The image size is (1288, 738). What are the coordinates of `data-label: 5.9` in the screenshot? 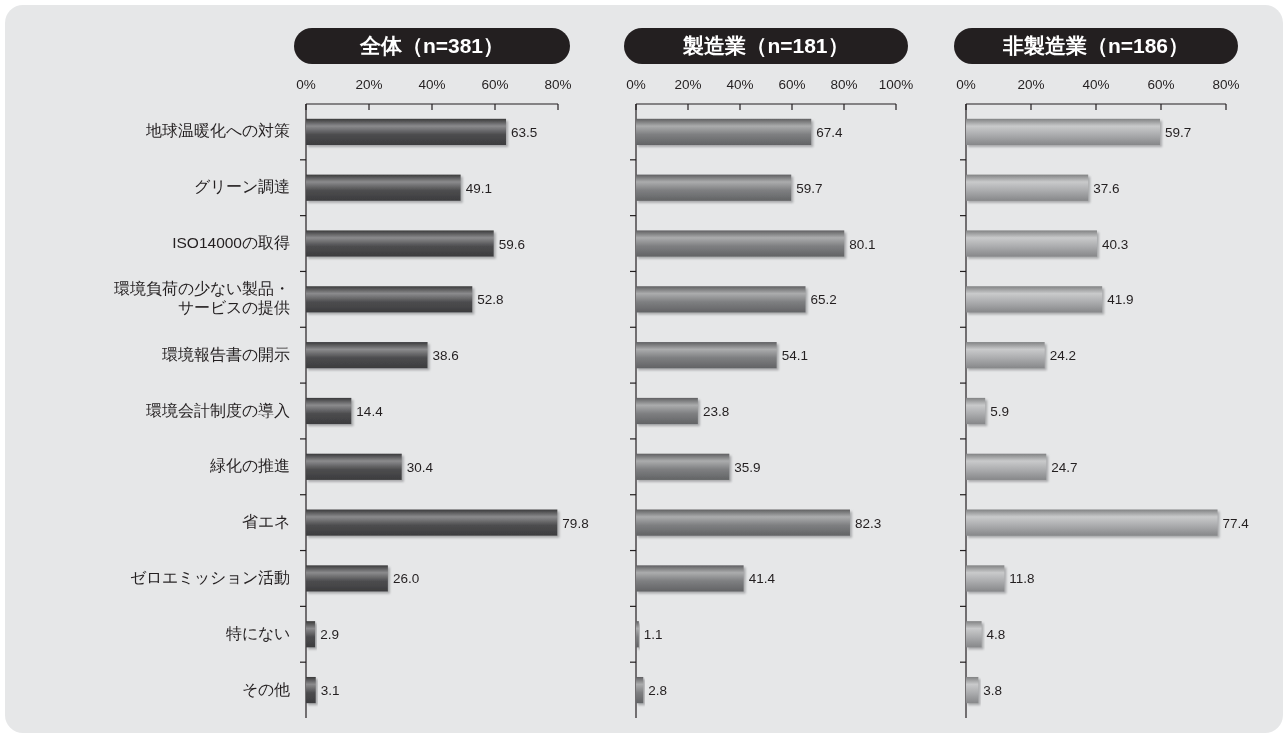 It's located at (999, 411).